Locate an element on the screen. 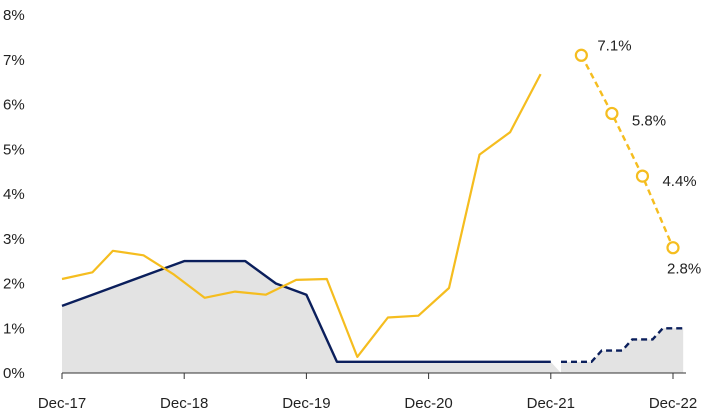 This screenshot has height=417, width=718. y-tick-label: 7% is located at coordinates (14, 60).